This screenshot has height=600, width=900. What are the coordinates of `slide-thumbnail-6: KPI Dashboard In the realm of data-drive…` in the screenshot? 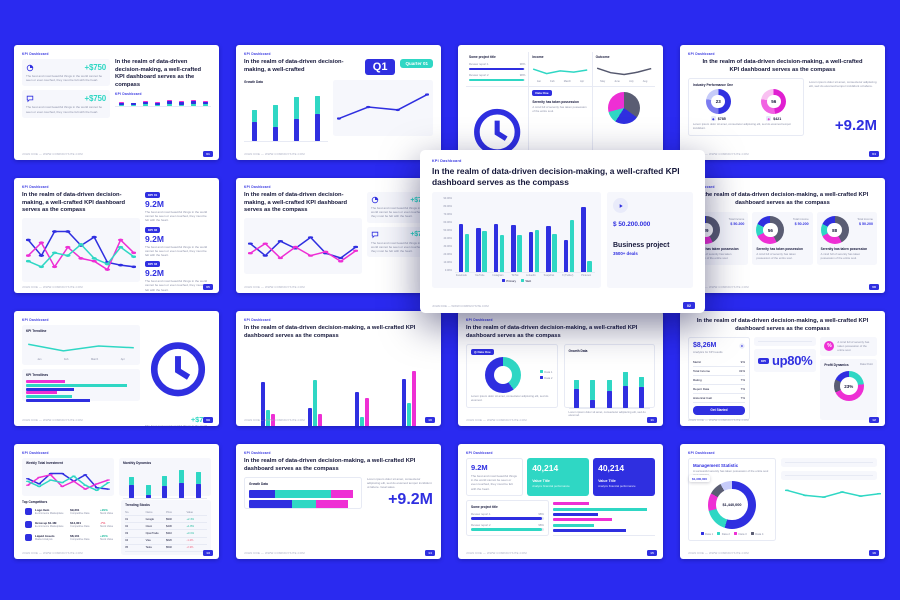 It's located at (338, 235).